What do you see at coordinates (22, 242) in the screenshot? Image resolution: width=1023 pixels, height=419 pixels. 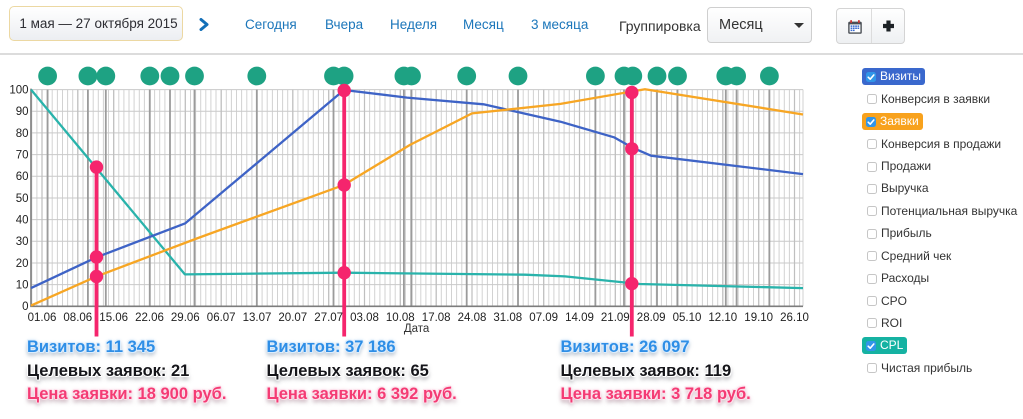 I see `svg-text: 30` at bounding box center [22, 242].